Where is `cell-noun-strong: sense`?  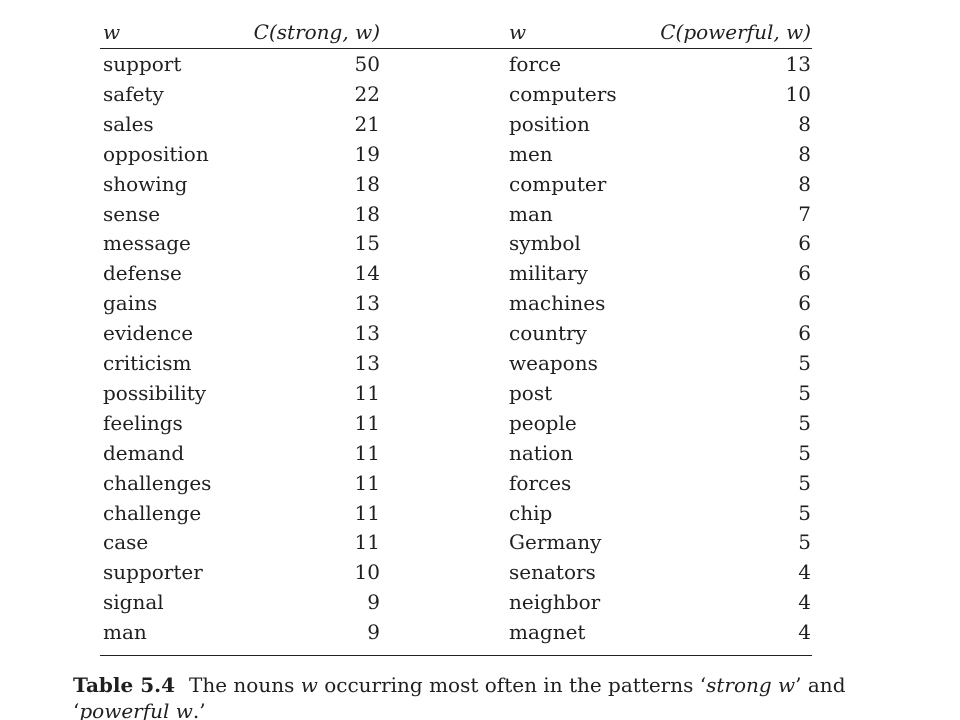 cell-noun-strong: sense is located at coordinates (132, 213).